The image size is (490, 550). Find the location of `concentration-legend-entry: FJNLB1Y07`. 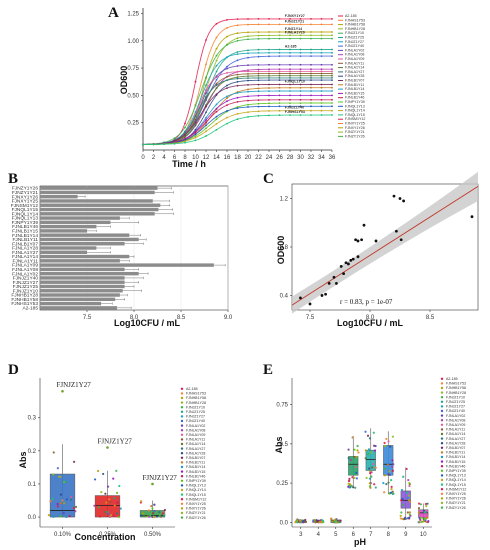

concentration-legend-entry: FJNLB1Y07 is located at coordinates (195, 458).